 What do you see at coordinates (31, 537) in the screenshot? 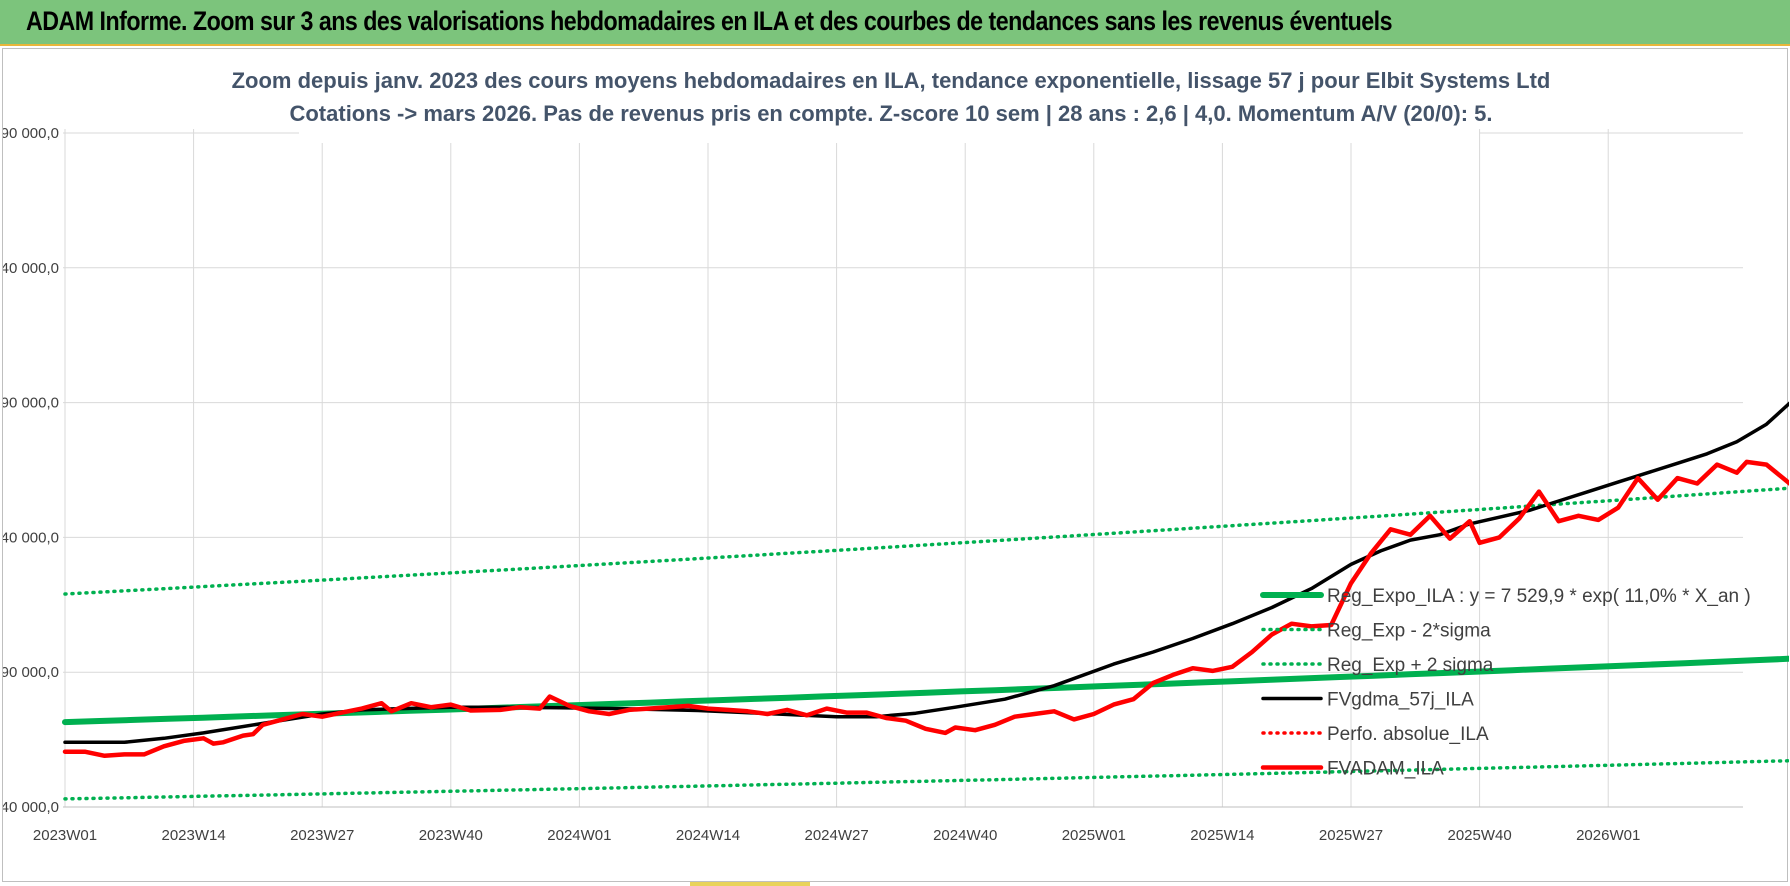
I see `y-tick-label: 140 000,0` at bounding box center [31, 537].